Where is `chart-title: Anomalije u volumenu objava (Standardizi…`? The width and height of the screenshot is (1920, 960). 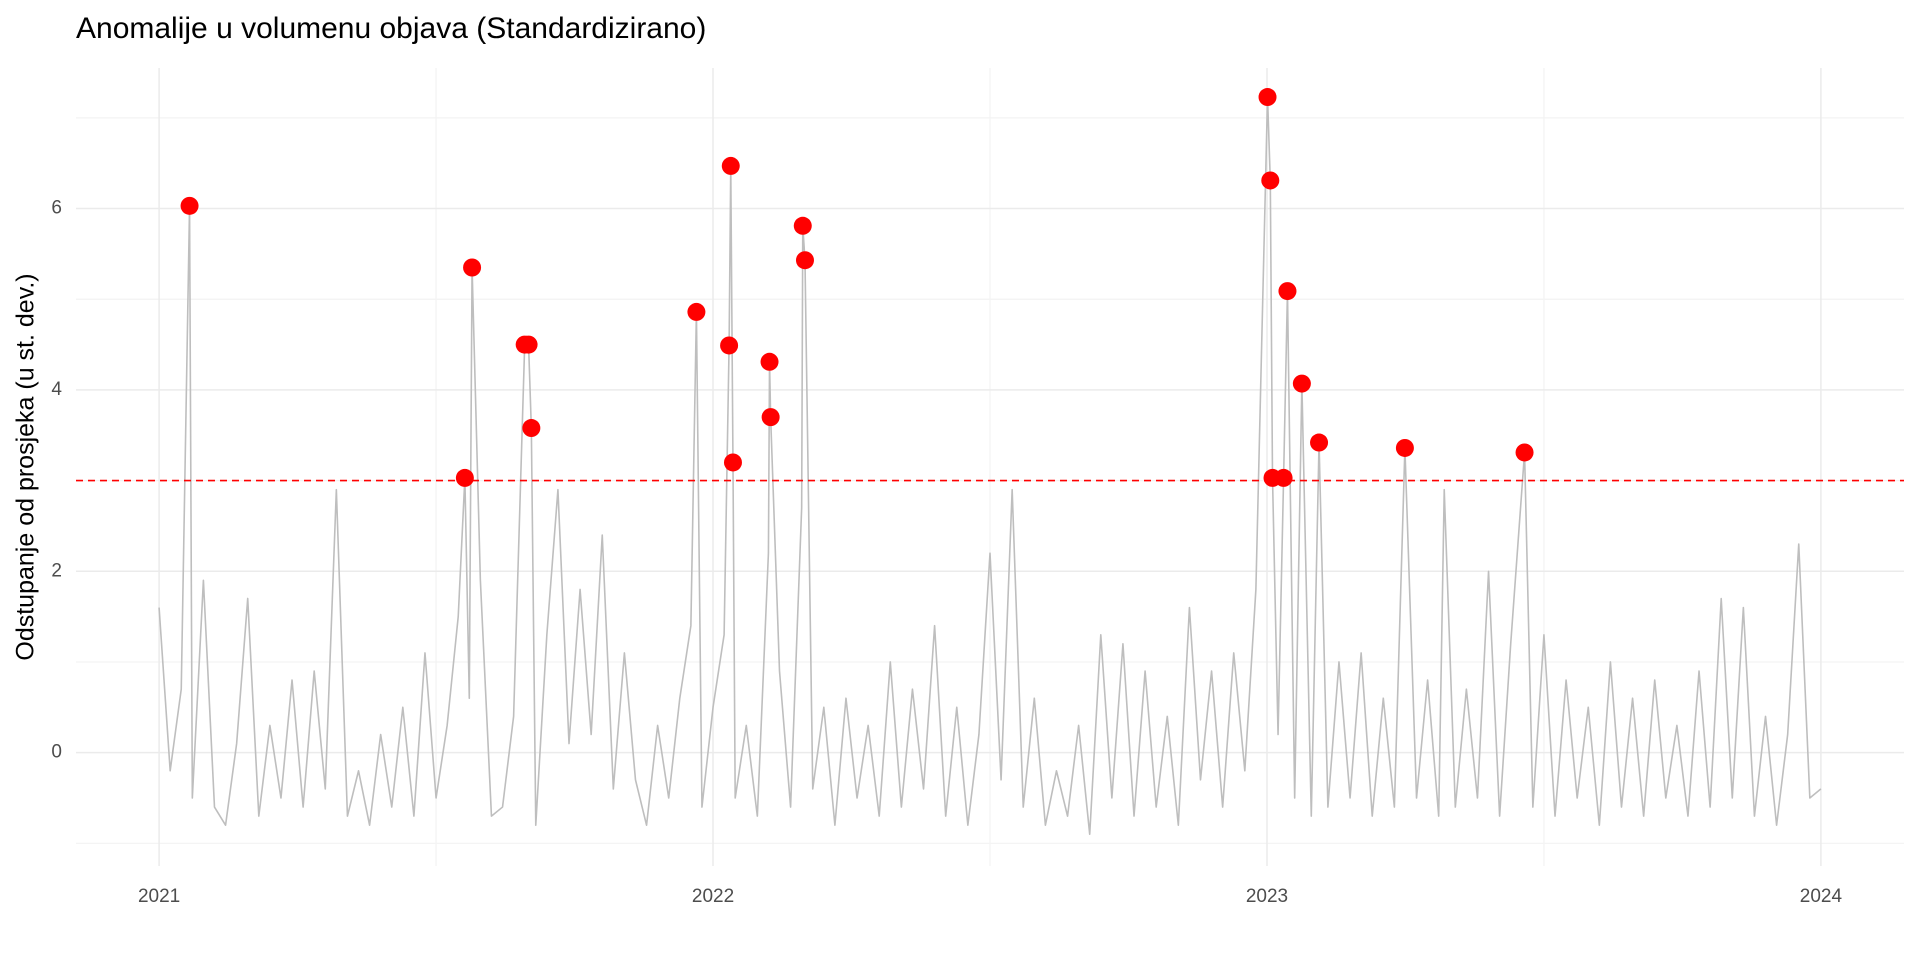
chart-title: Anomalije u volumenu objava (Standardizi… is located at coordinates (391, 28).